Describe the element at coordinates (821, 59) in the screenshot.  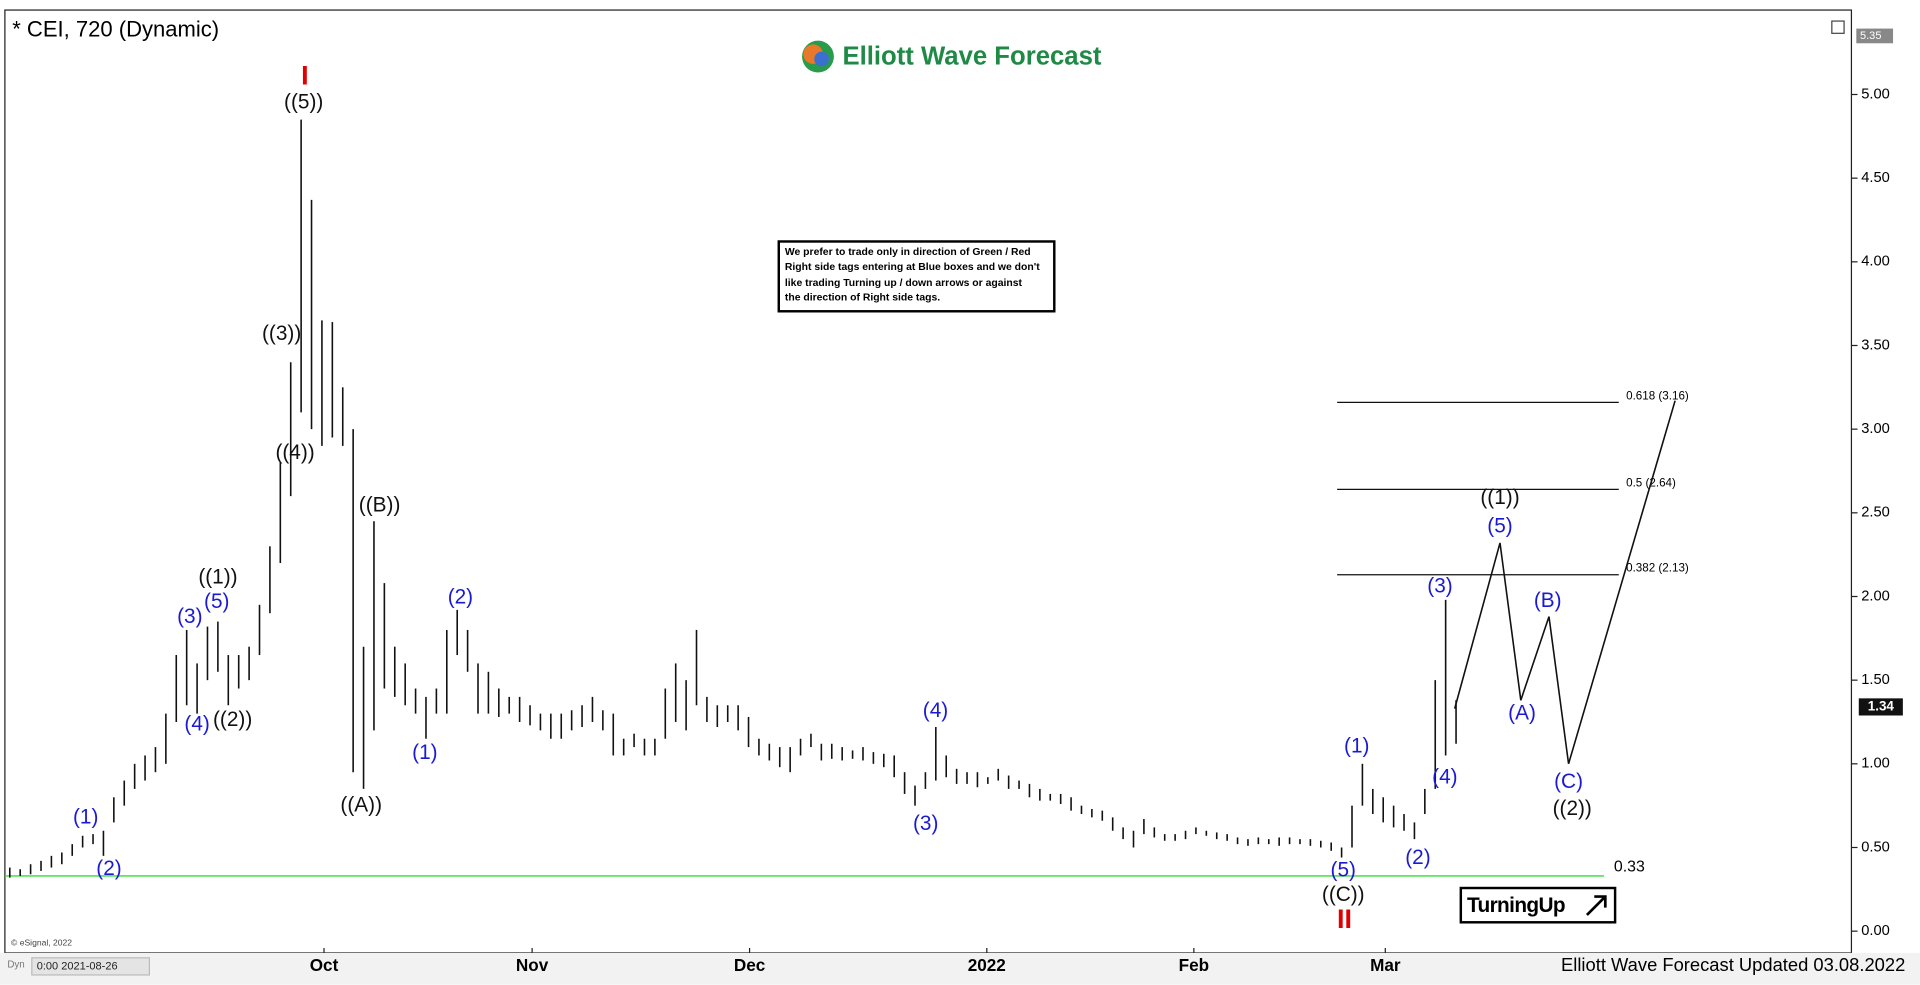
I see `logo-icon-core` at that location.